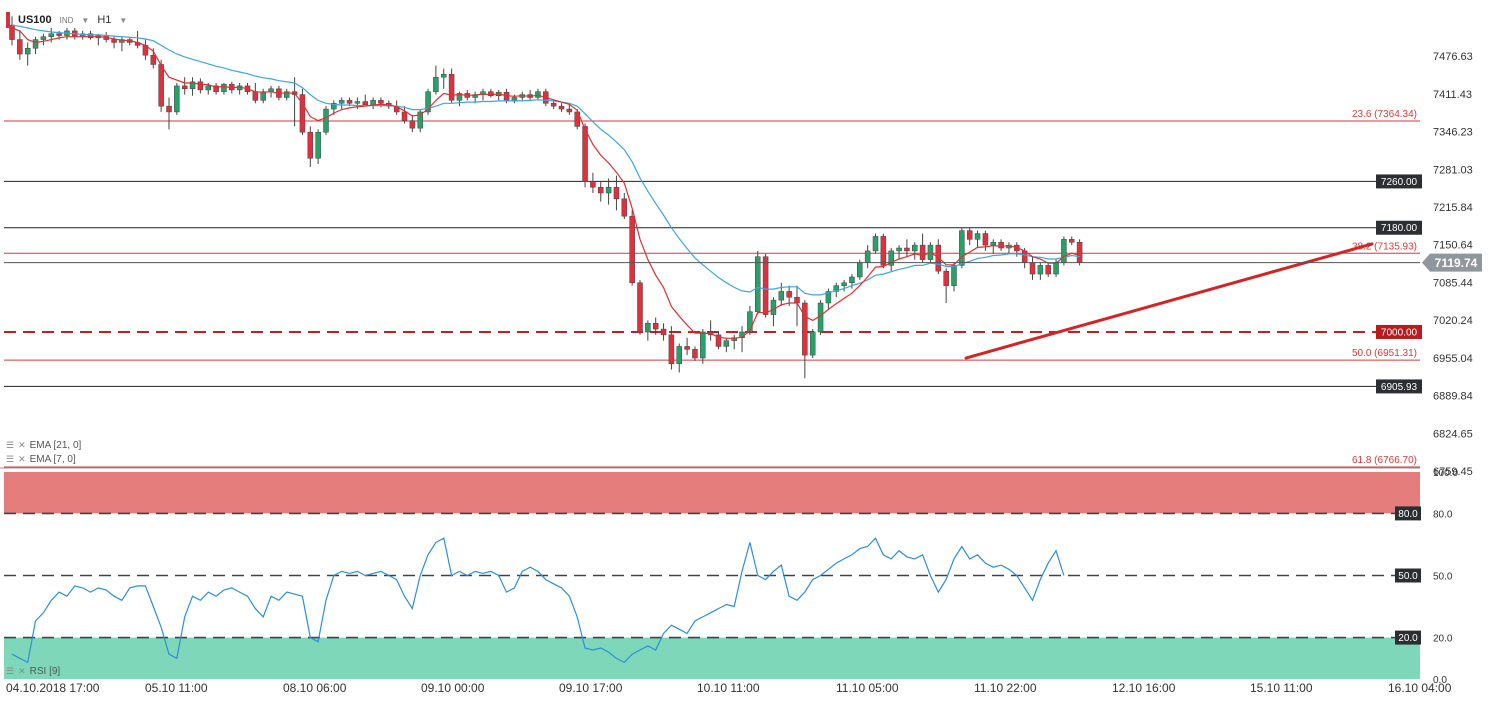 The width and height of the screenshot is (1492, 710). What do you see at coordinates (123, 20) in the screenshot?
I see `timeframe-chevron-icon: ▼` at bounding box center [123, 20].